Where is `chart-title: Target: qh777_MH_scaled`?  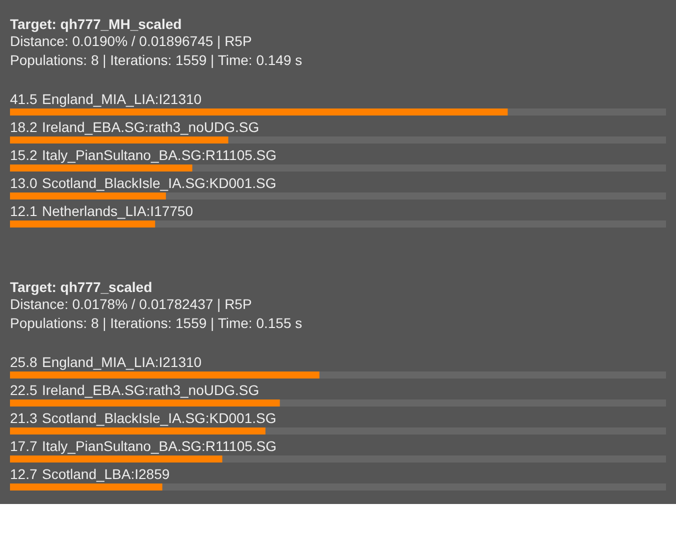
chart-title: Target: qh777_MH_scaled is located at coordinates (96, 24).